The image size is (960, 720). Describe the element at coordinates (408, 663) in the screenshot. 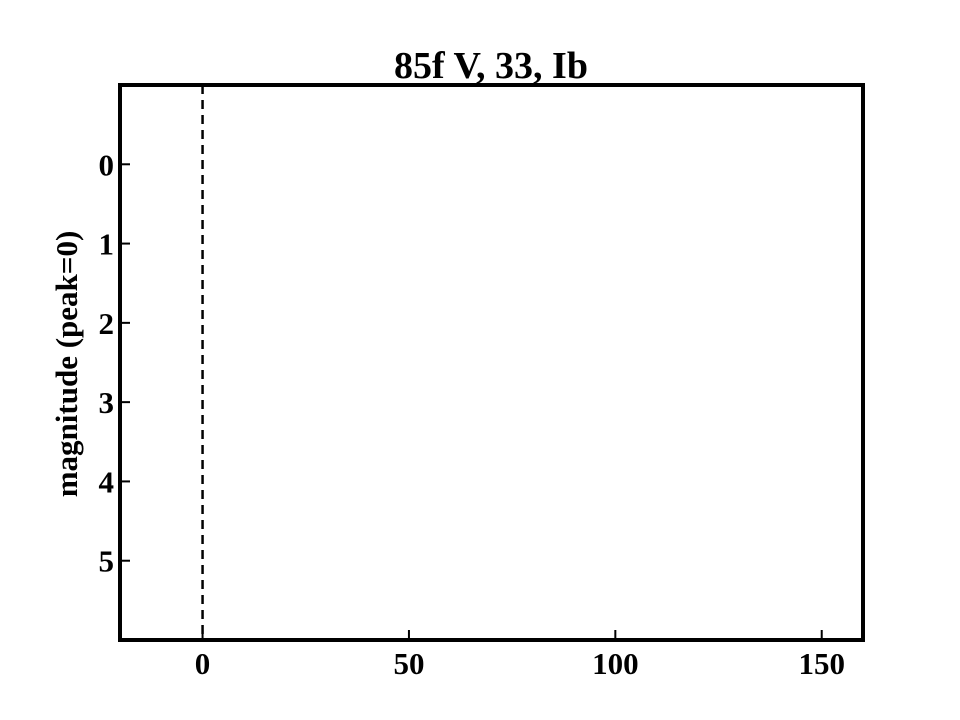

I see `x-tick-label-1: 50` at that location.